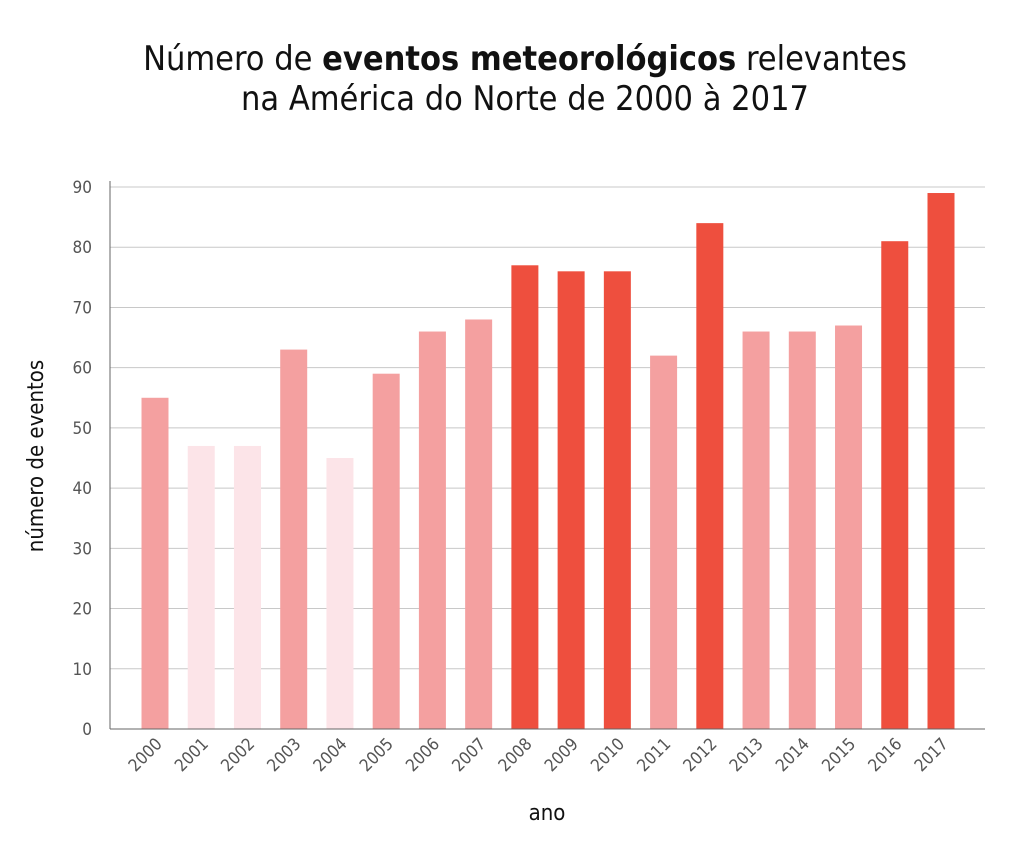 This screenshot has width=1024, height=864. What do you see at coordinates (895, 485) in the screenshot?
I see `bar-2016` at bounding box center [895, 485].